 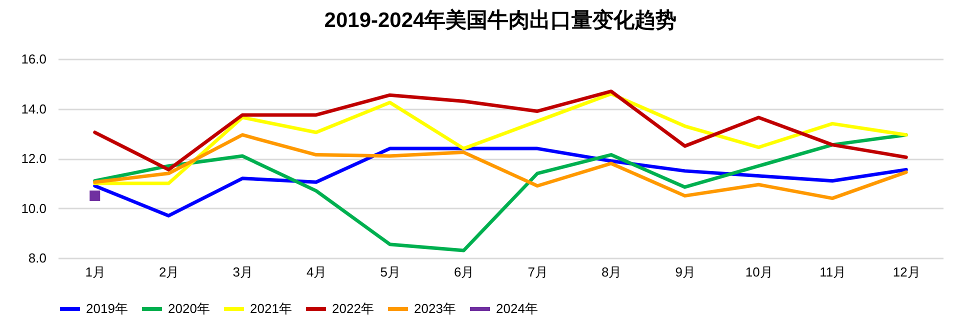 I want to click on y-tick-label: 16.0, so click(x=33, y=59).